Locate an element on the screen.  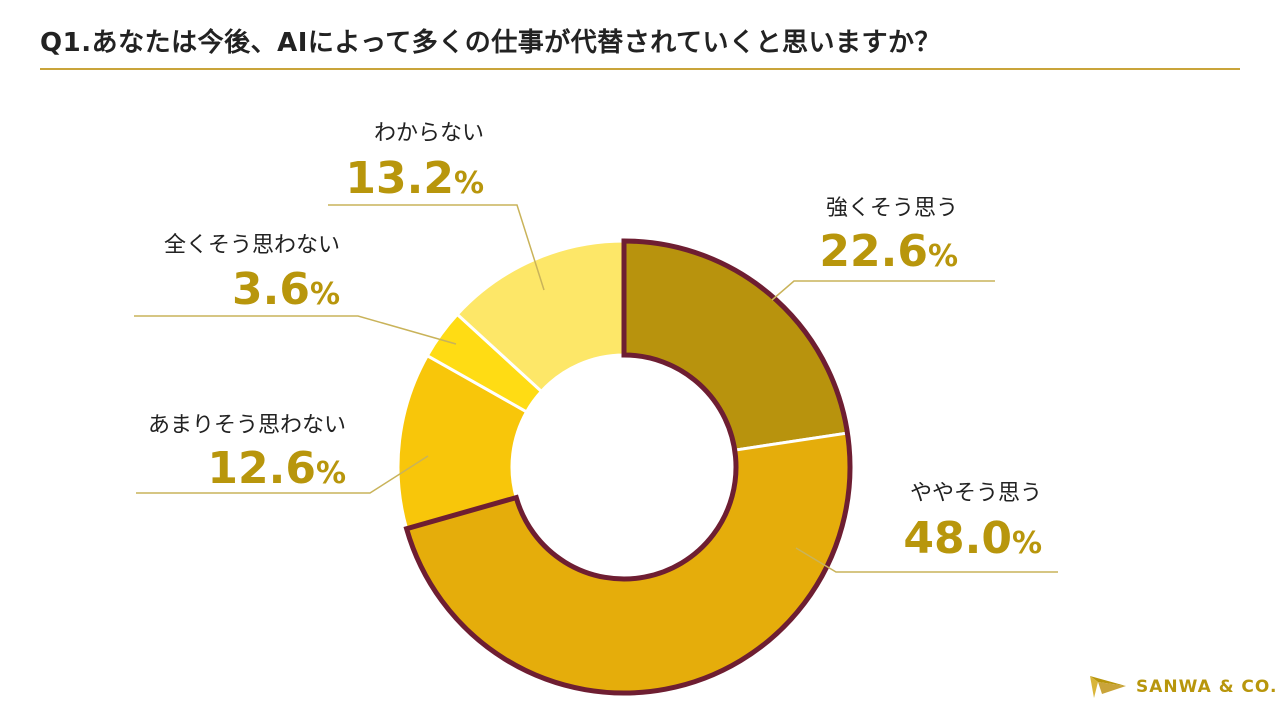
slice-value-2: 48.0% is located at coordinates (972, 538).